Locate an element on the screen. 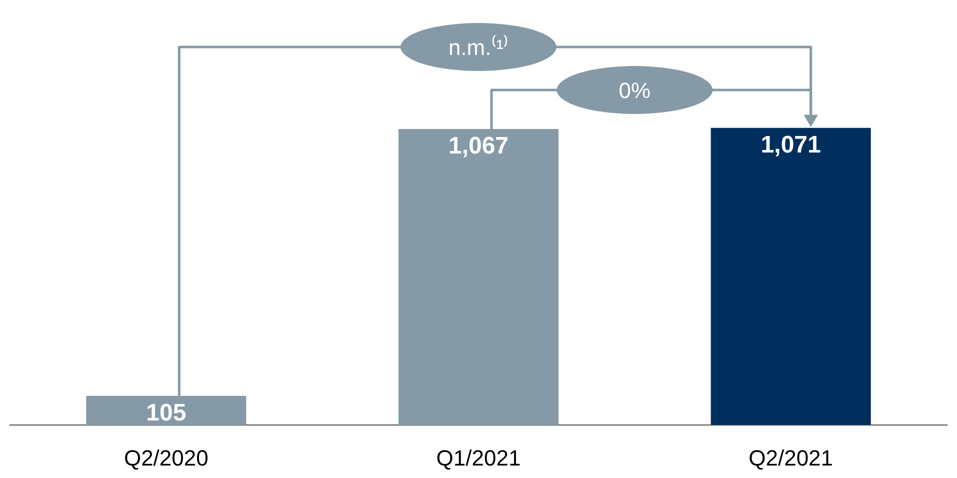 The height and width of the screenshot is (478, 957). x-tick-label: Q1/2021 is located at coordinates (478, 458).